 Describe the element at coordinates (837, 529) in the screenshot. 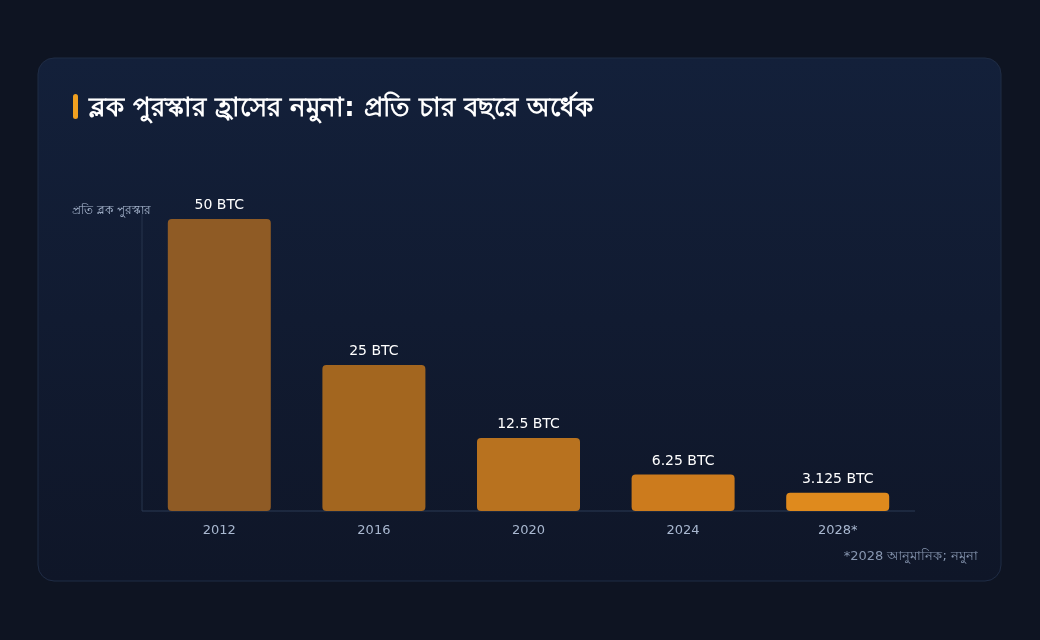

I see `x-tick-label: 2028*` at that location.